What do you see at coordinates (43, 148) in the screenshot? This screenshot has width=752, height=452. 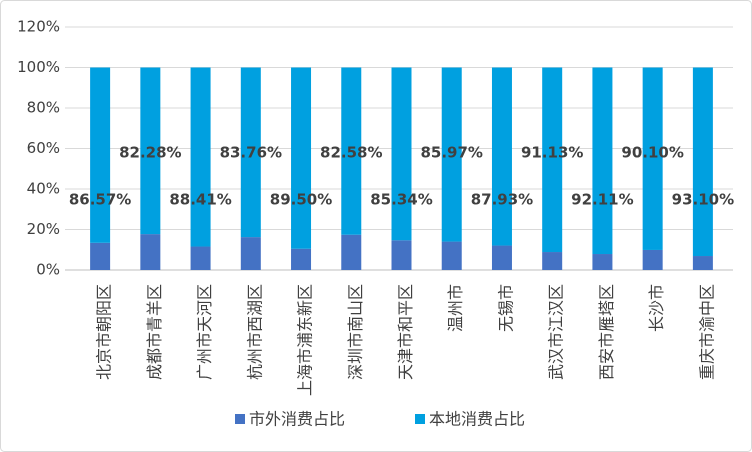 I see `y-tick-label: 60%` at bounding box center [43, 148].